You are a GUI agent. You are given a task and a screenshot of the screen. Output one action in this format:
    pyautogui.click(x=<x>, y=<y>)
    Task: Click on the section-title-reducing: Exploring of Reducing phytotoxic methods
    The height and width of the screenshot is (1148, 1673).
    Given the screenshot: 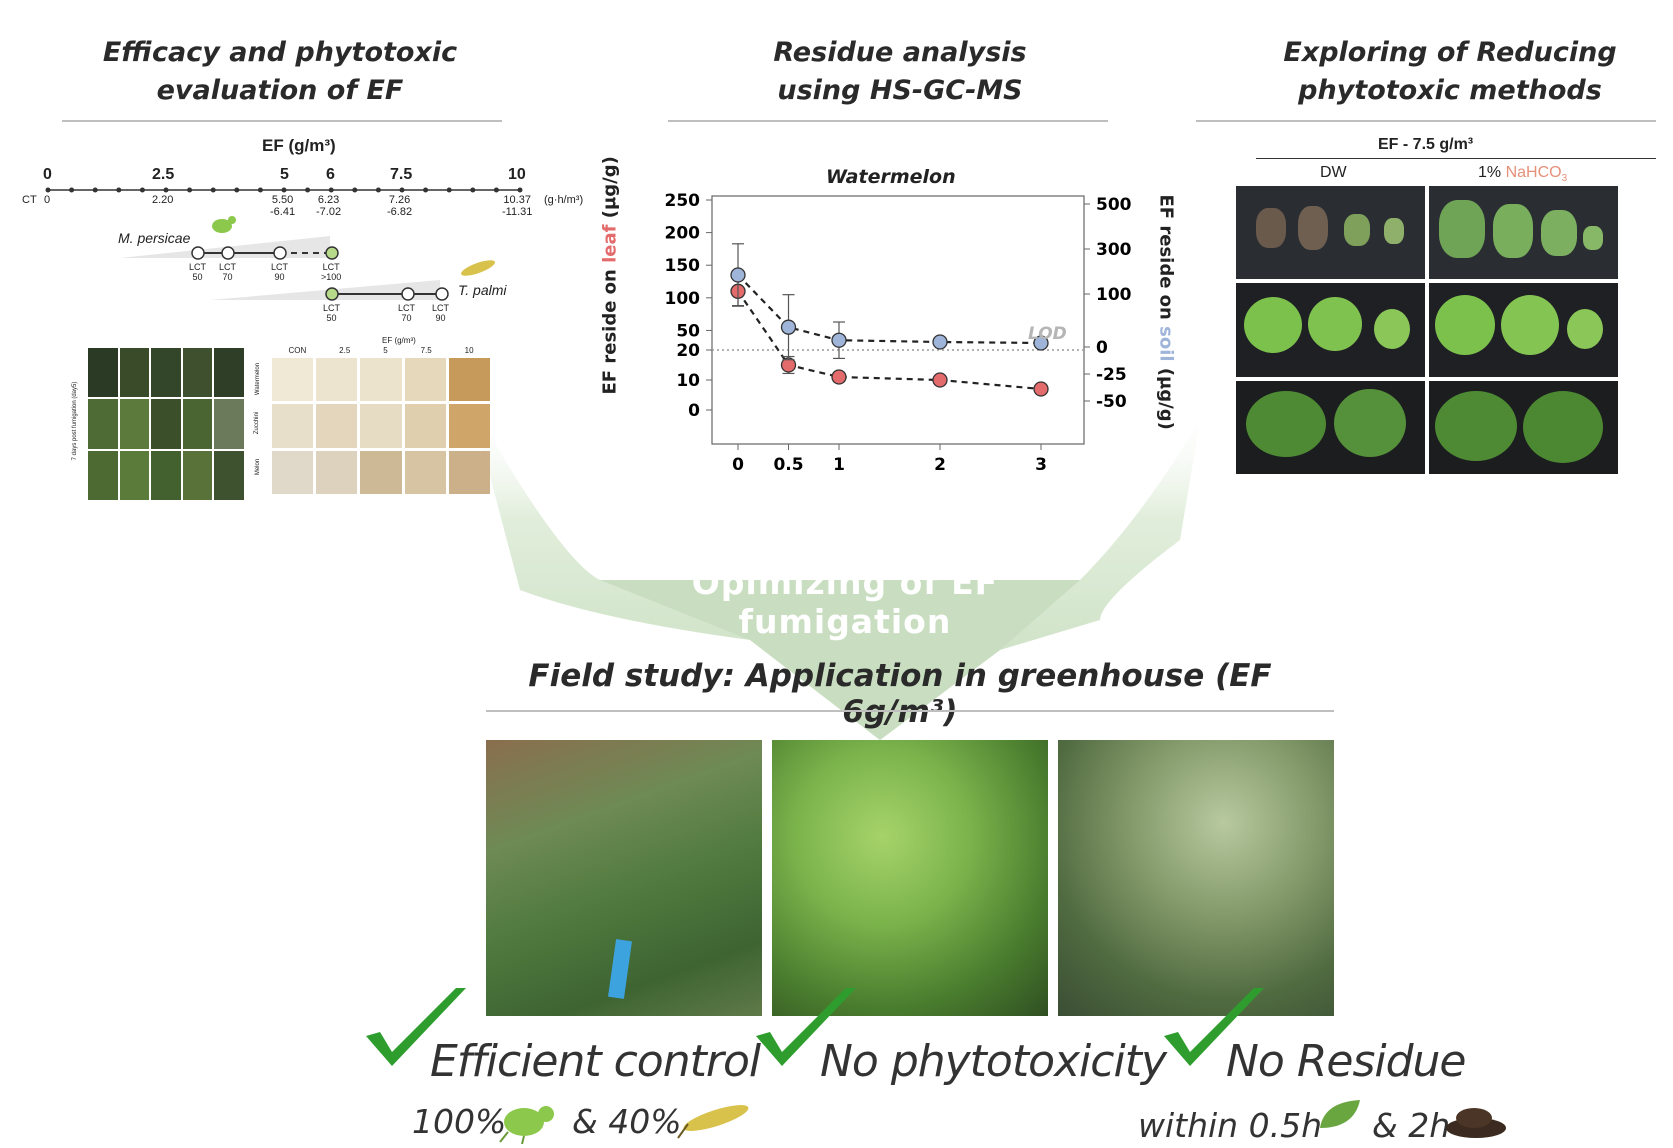 What is the action you would take?
    pyautogui.click(x=1450, y=72)
    